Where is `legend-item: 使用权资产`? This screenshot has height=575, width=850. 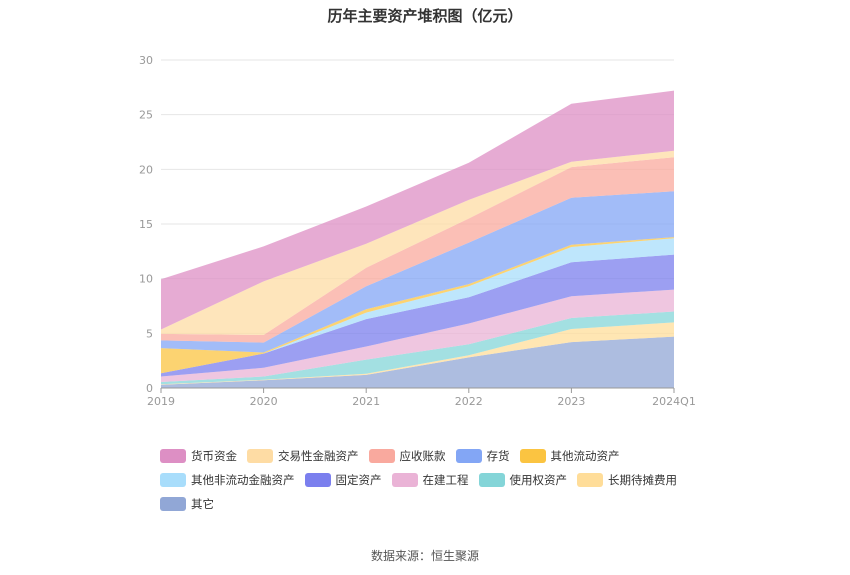
legend-item: 使用权资产 is located at coordinates (523, 480).